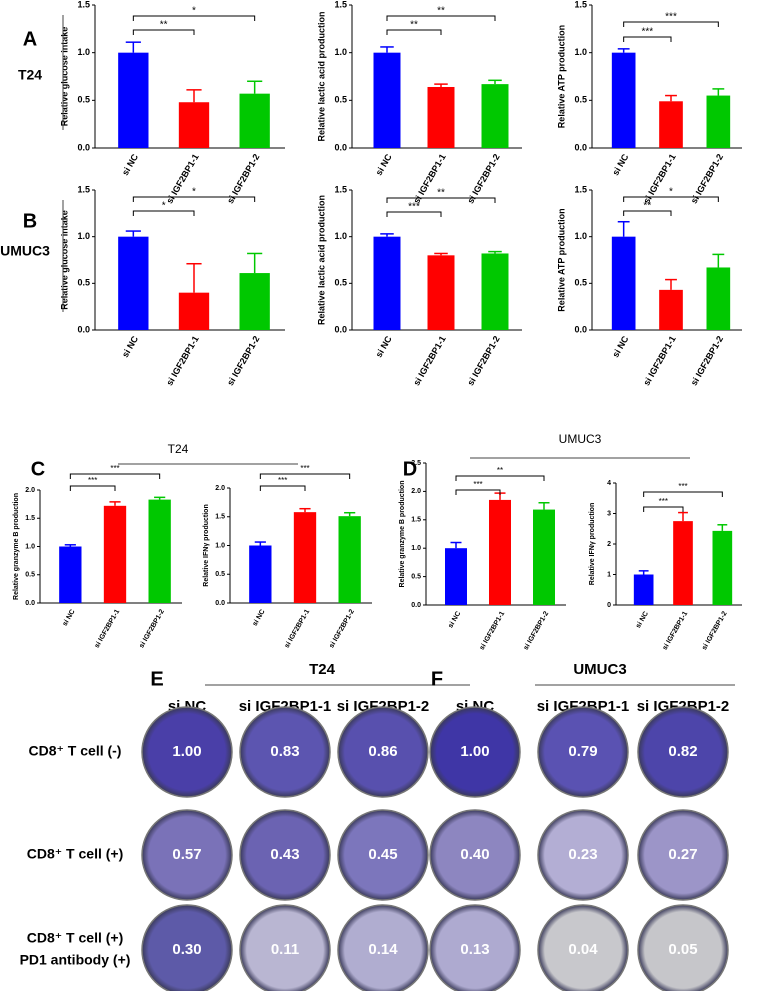 The width and height of the screenshot is (758, 991). I want to click on plate-value: 0.13, so click(474, 949).